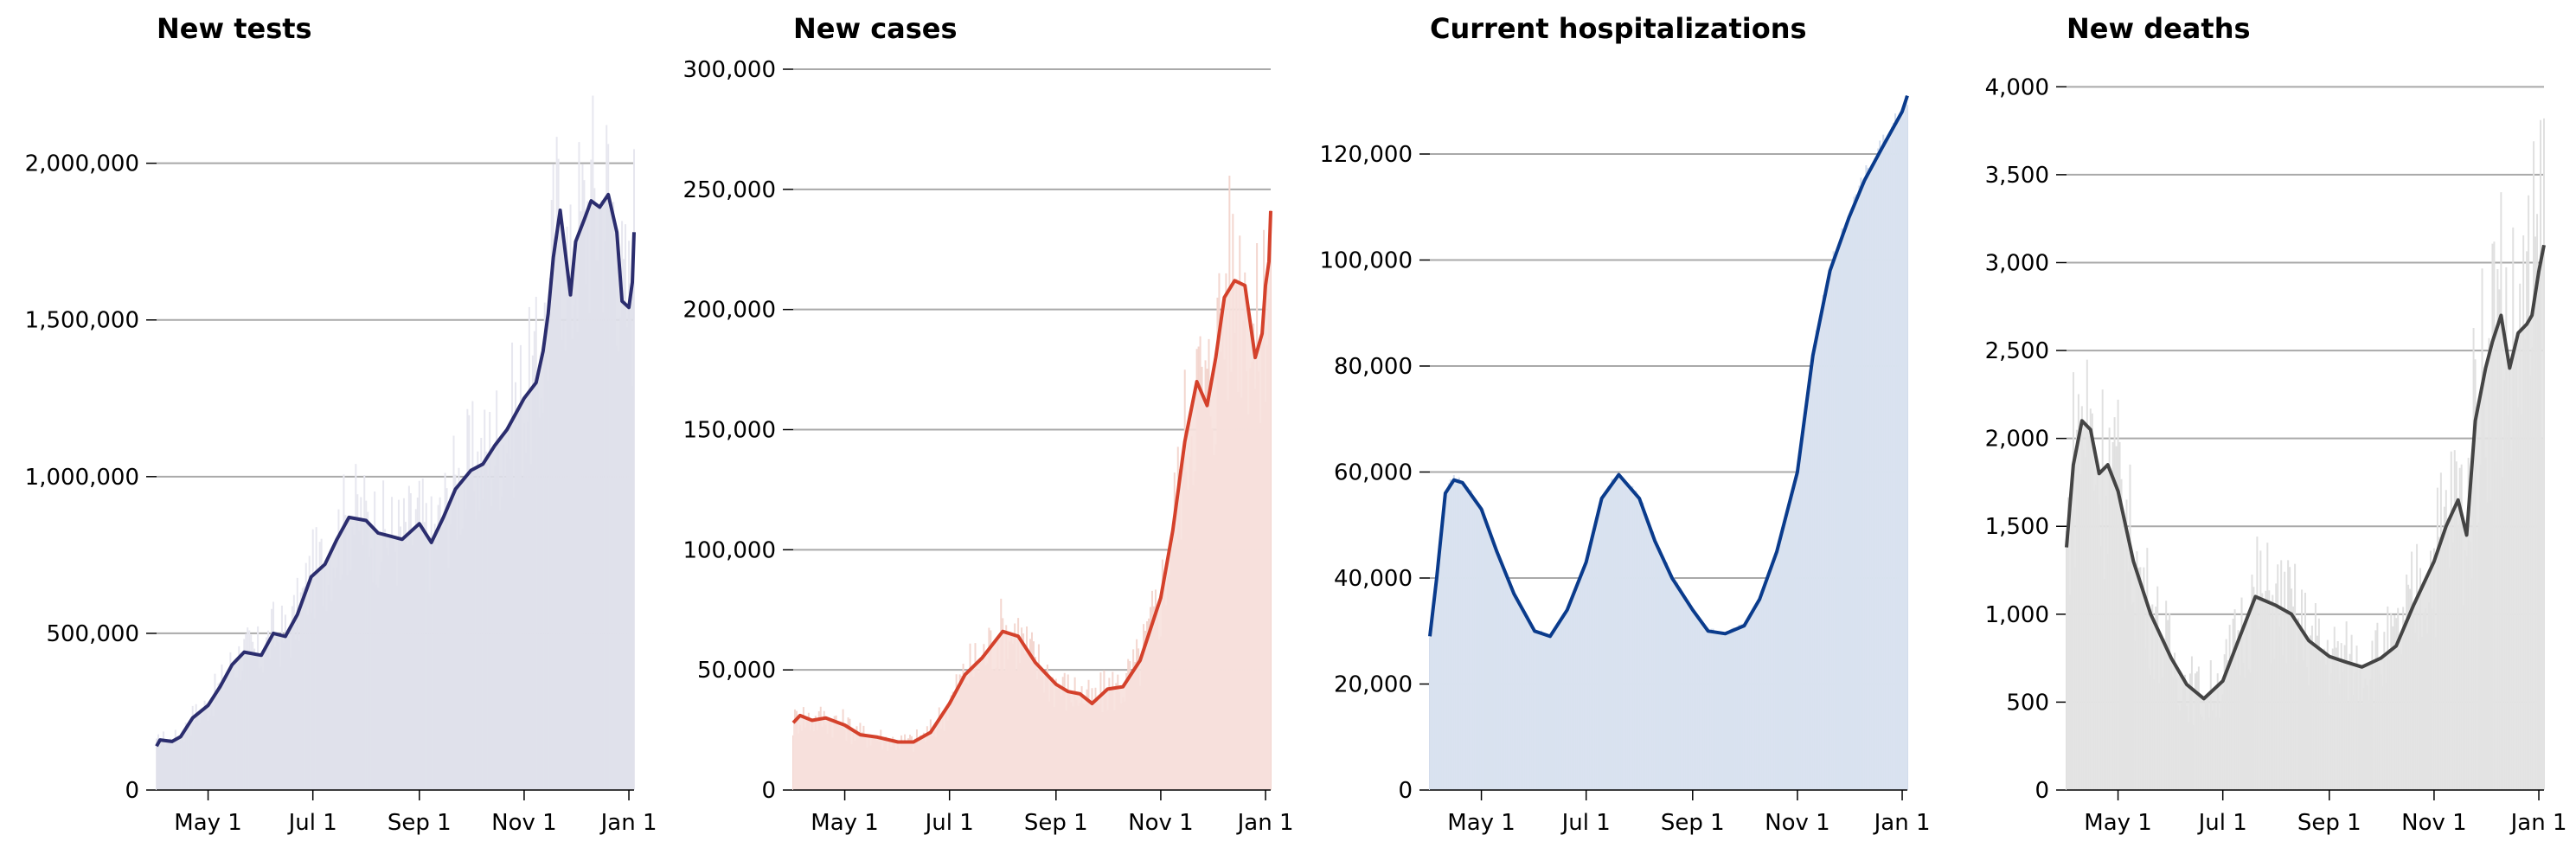  Describe the element at coordinates (2159, 28) in the screenshot. I see `chart-title: New deaths` at that location.